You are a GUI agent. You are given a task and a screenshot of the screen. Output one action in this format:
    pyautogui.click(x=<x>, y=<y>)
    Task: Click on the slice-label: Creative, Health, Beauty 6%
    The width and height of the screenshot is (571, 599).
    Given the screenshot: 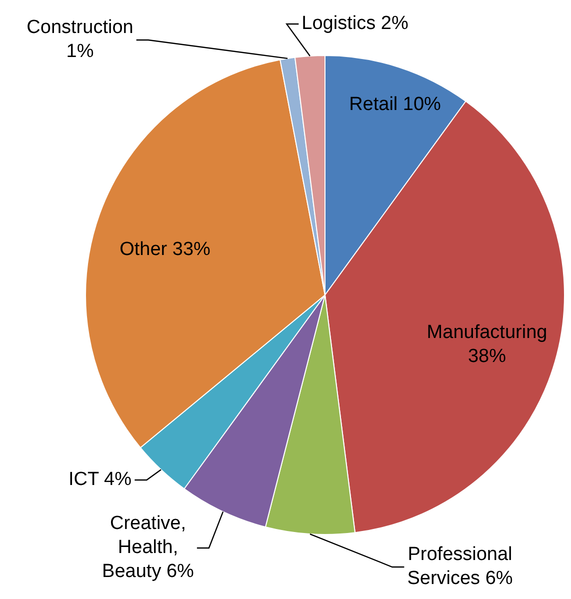 What is the action you would take?
    pyautogui.click(x=148, y=547)
    